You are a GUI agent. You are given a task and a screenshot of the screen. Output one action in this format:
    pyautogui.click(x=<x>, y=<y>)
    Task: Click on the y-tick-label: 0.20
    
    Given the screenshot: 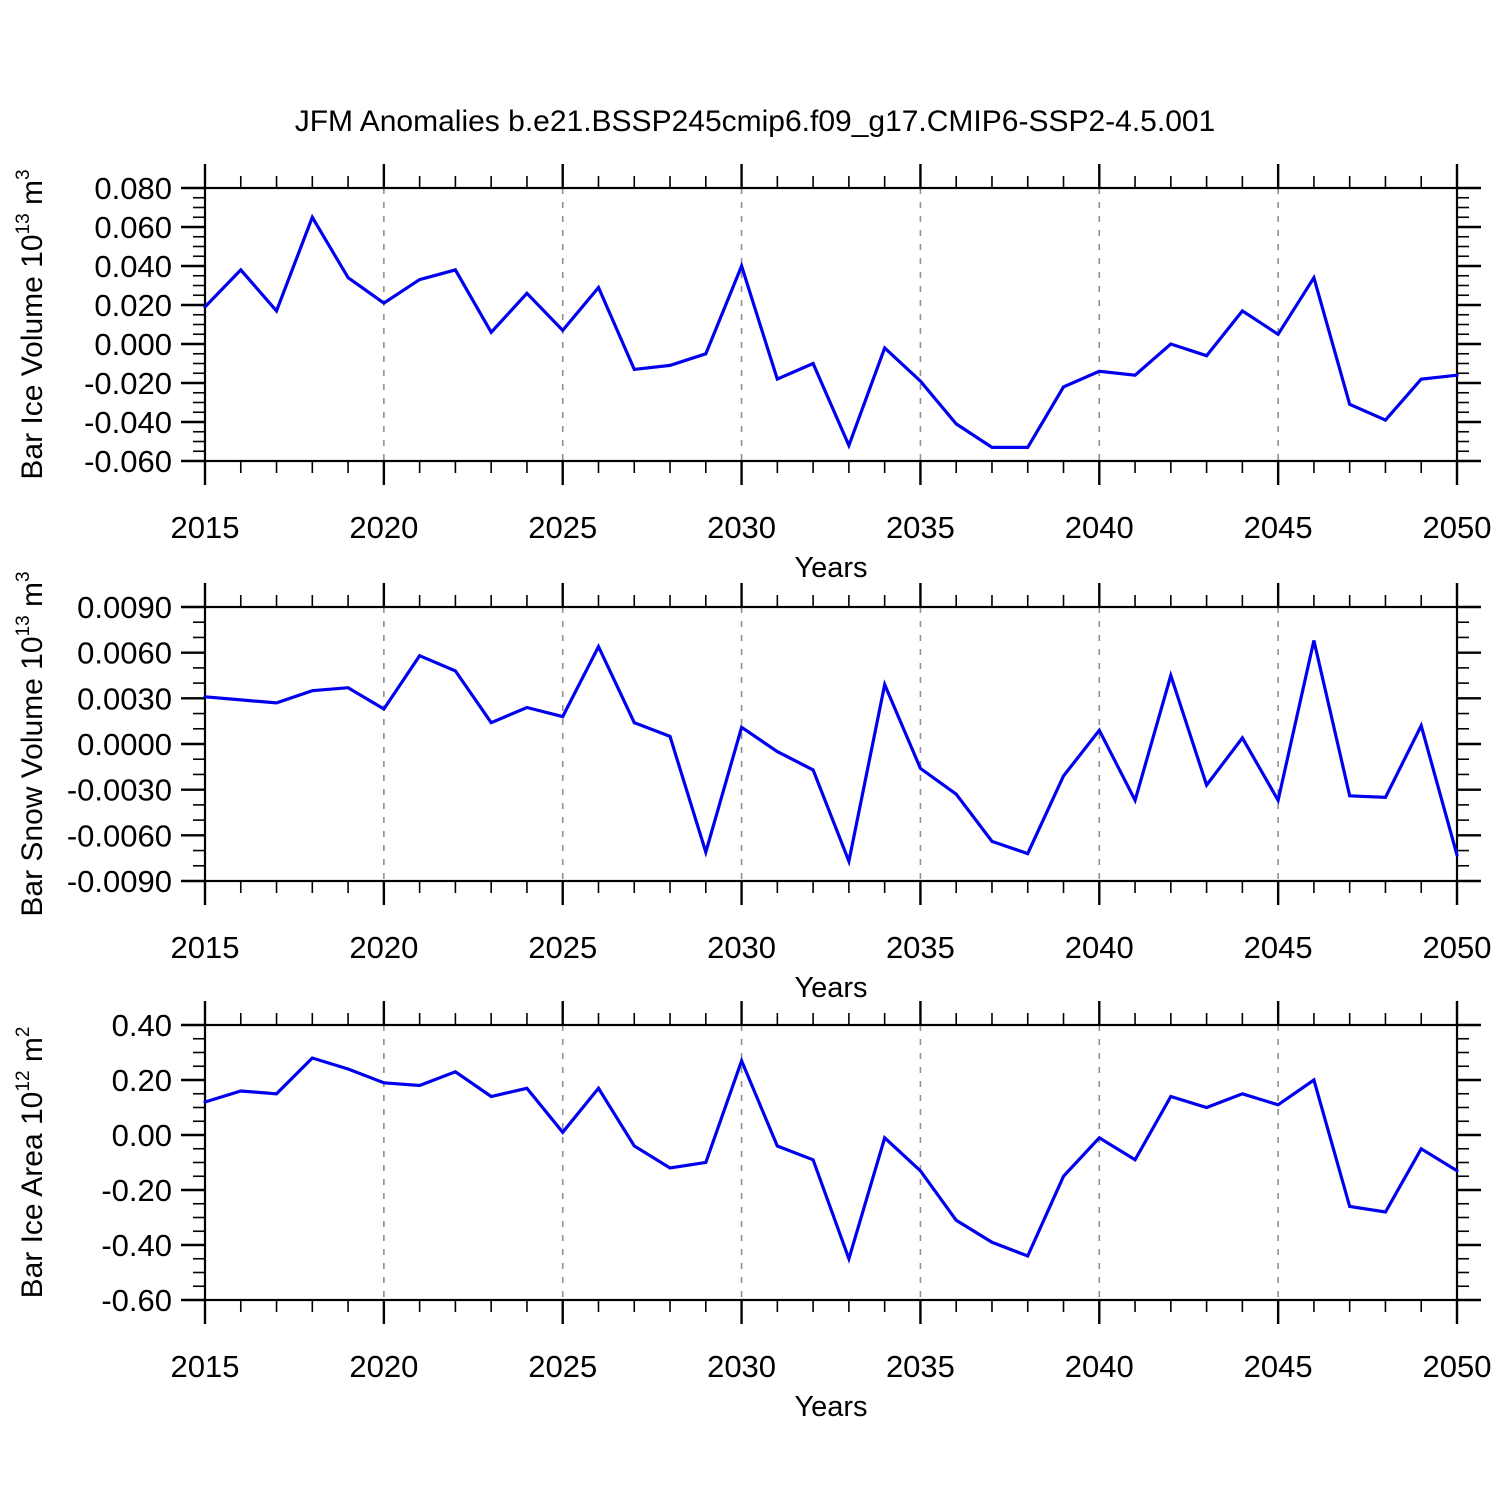 What is the action you would take?
    pyautogui.click(x=142, y=1080)
    